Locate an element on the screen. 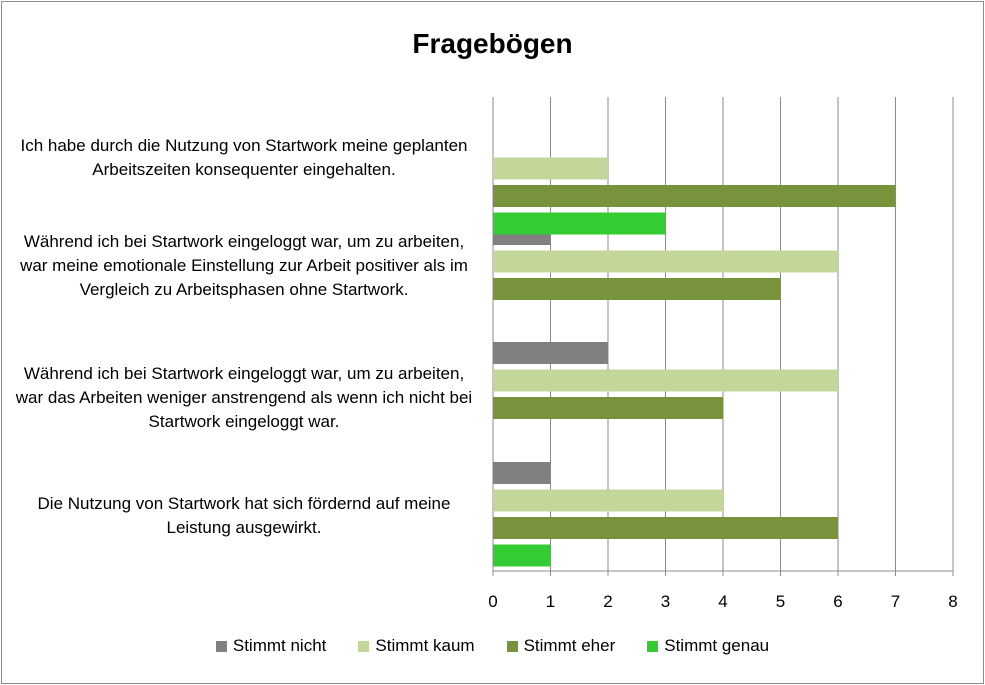  legend-item-stimmt-kaum: Stimmt kaum is located at coordinates (416, 646).